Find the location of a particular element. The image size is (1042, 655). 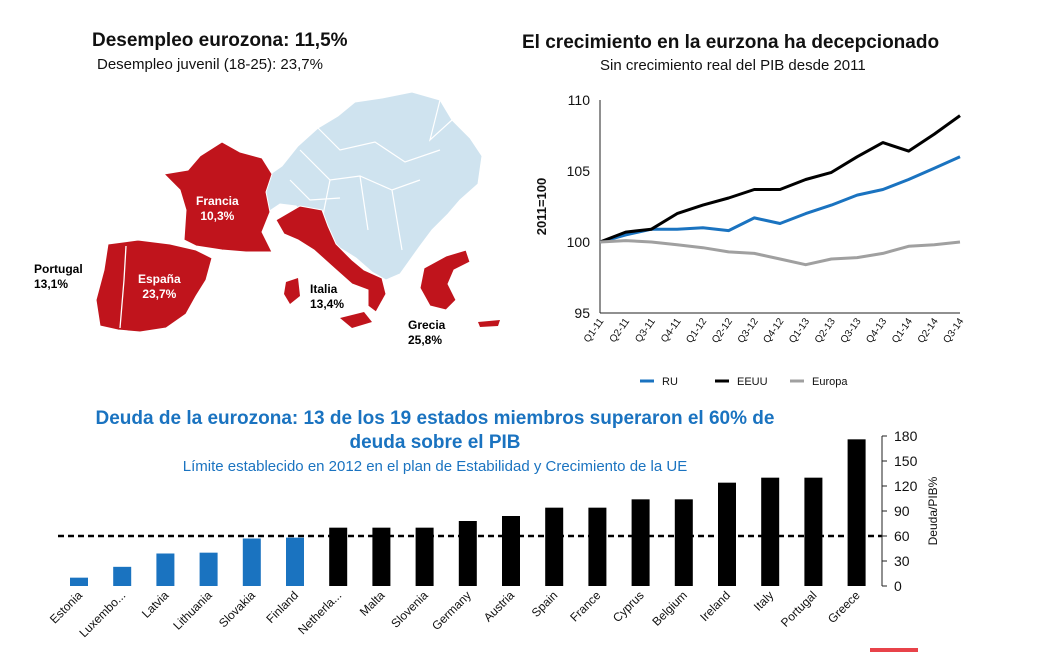

x-tick-label: Q2-12 is located at coordinates (722, 330).